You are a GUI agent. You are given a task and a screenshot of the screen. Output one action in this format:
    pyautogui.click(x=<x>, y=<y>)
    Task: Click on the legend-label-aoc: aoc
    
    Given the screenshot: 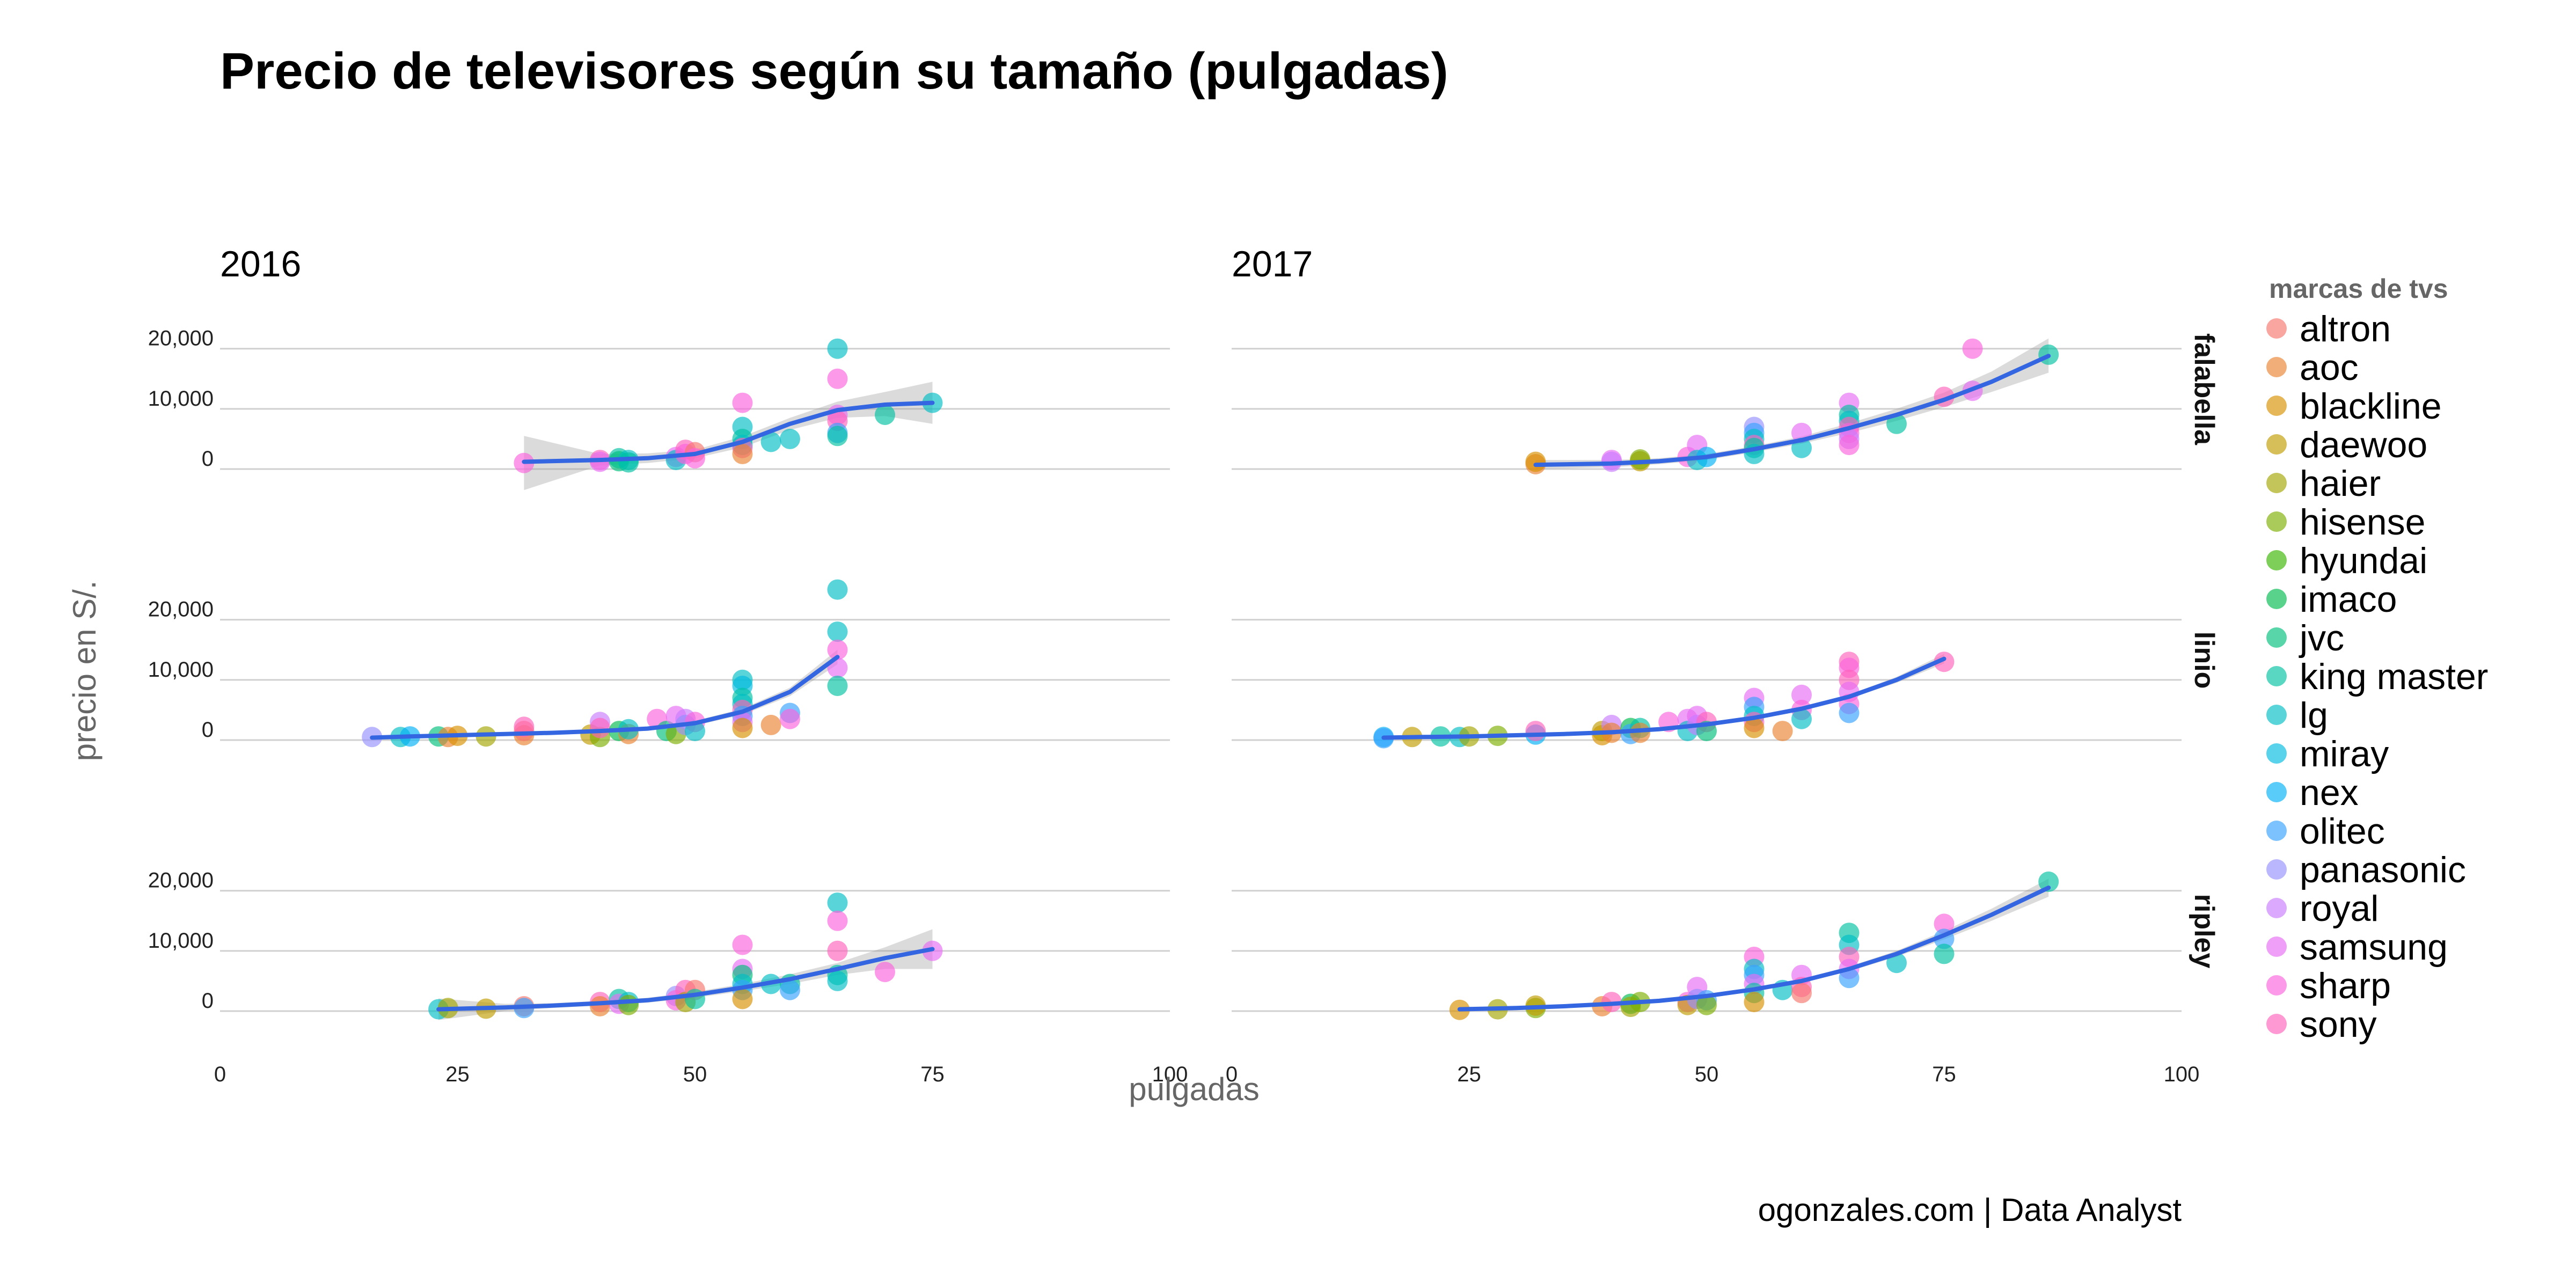 What is the action you would take?
    pyautogui.click(x=2329, y=367)
    